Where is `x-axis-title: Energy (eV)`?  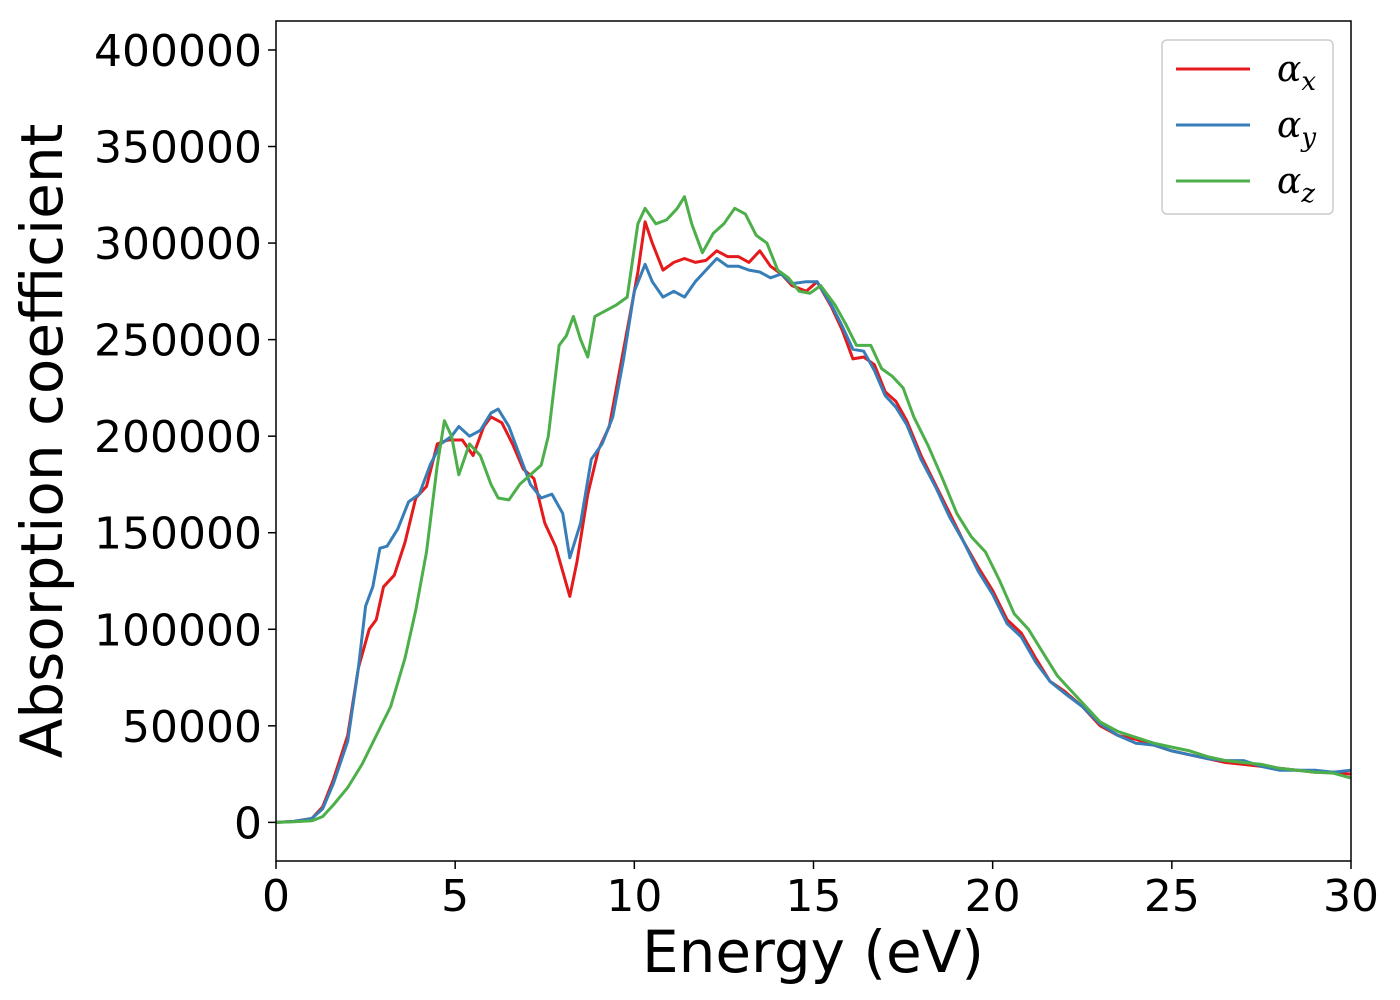
x-axis-title: Energy (eV) is located at coordinates (813, 952).